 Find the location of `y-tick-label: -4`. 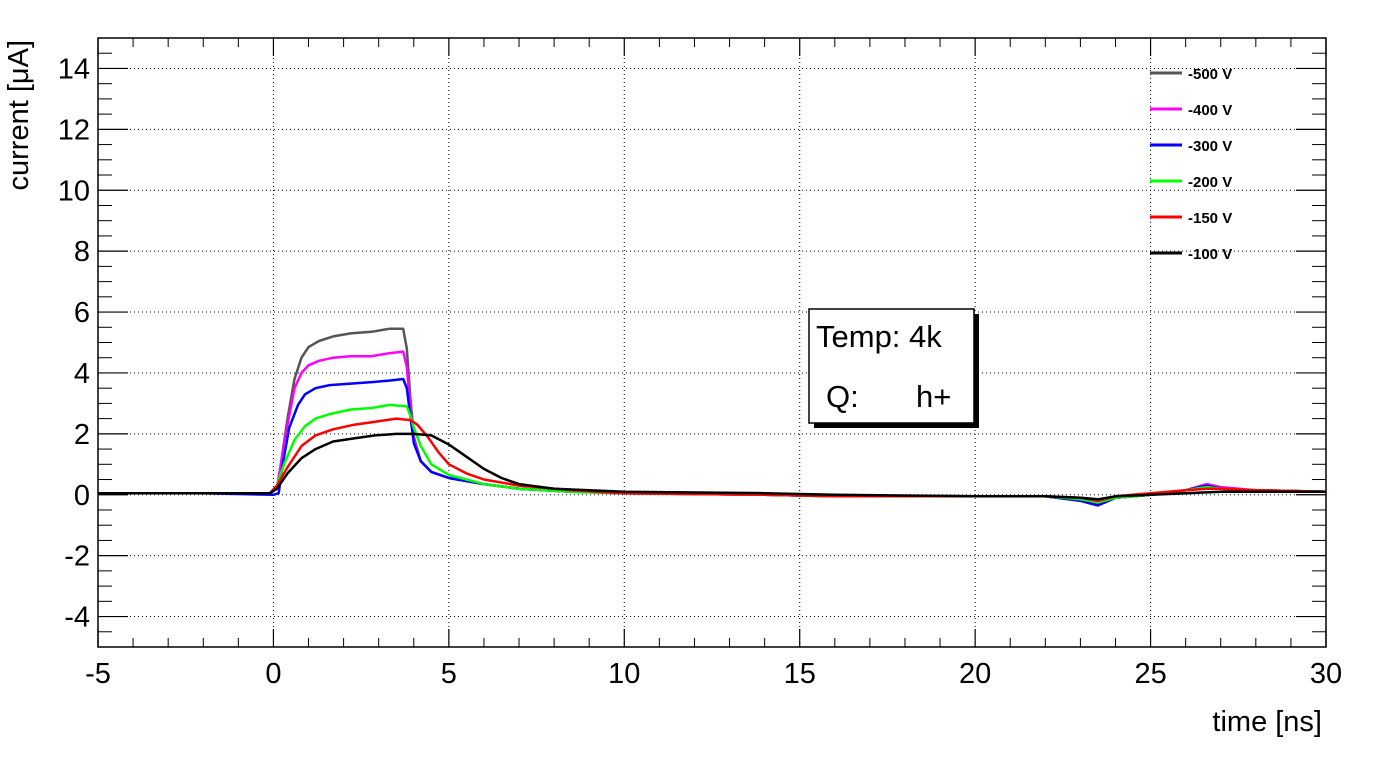

y-tick-label: -4 is located at coordinates (77, 618).